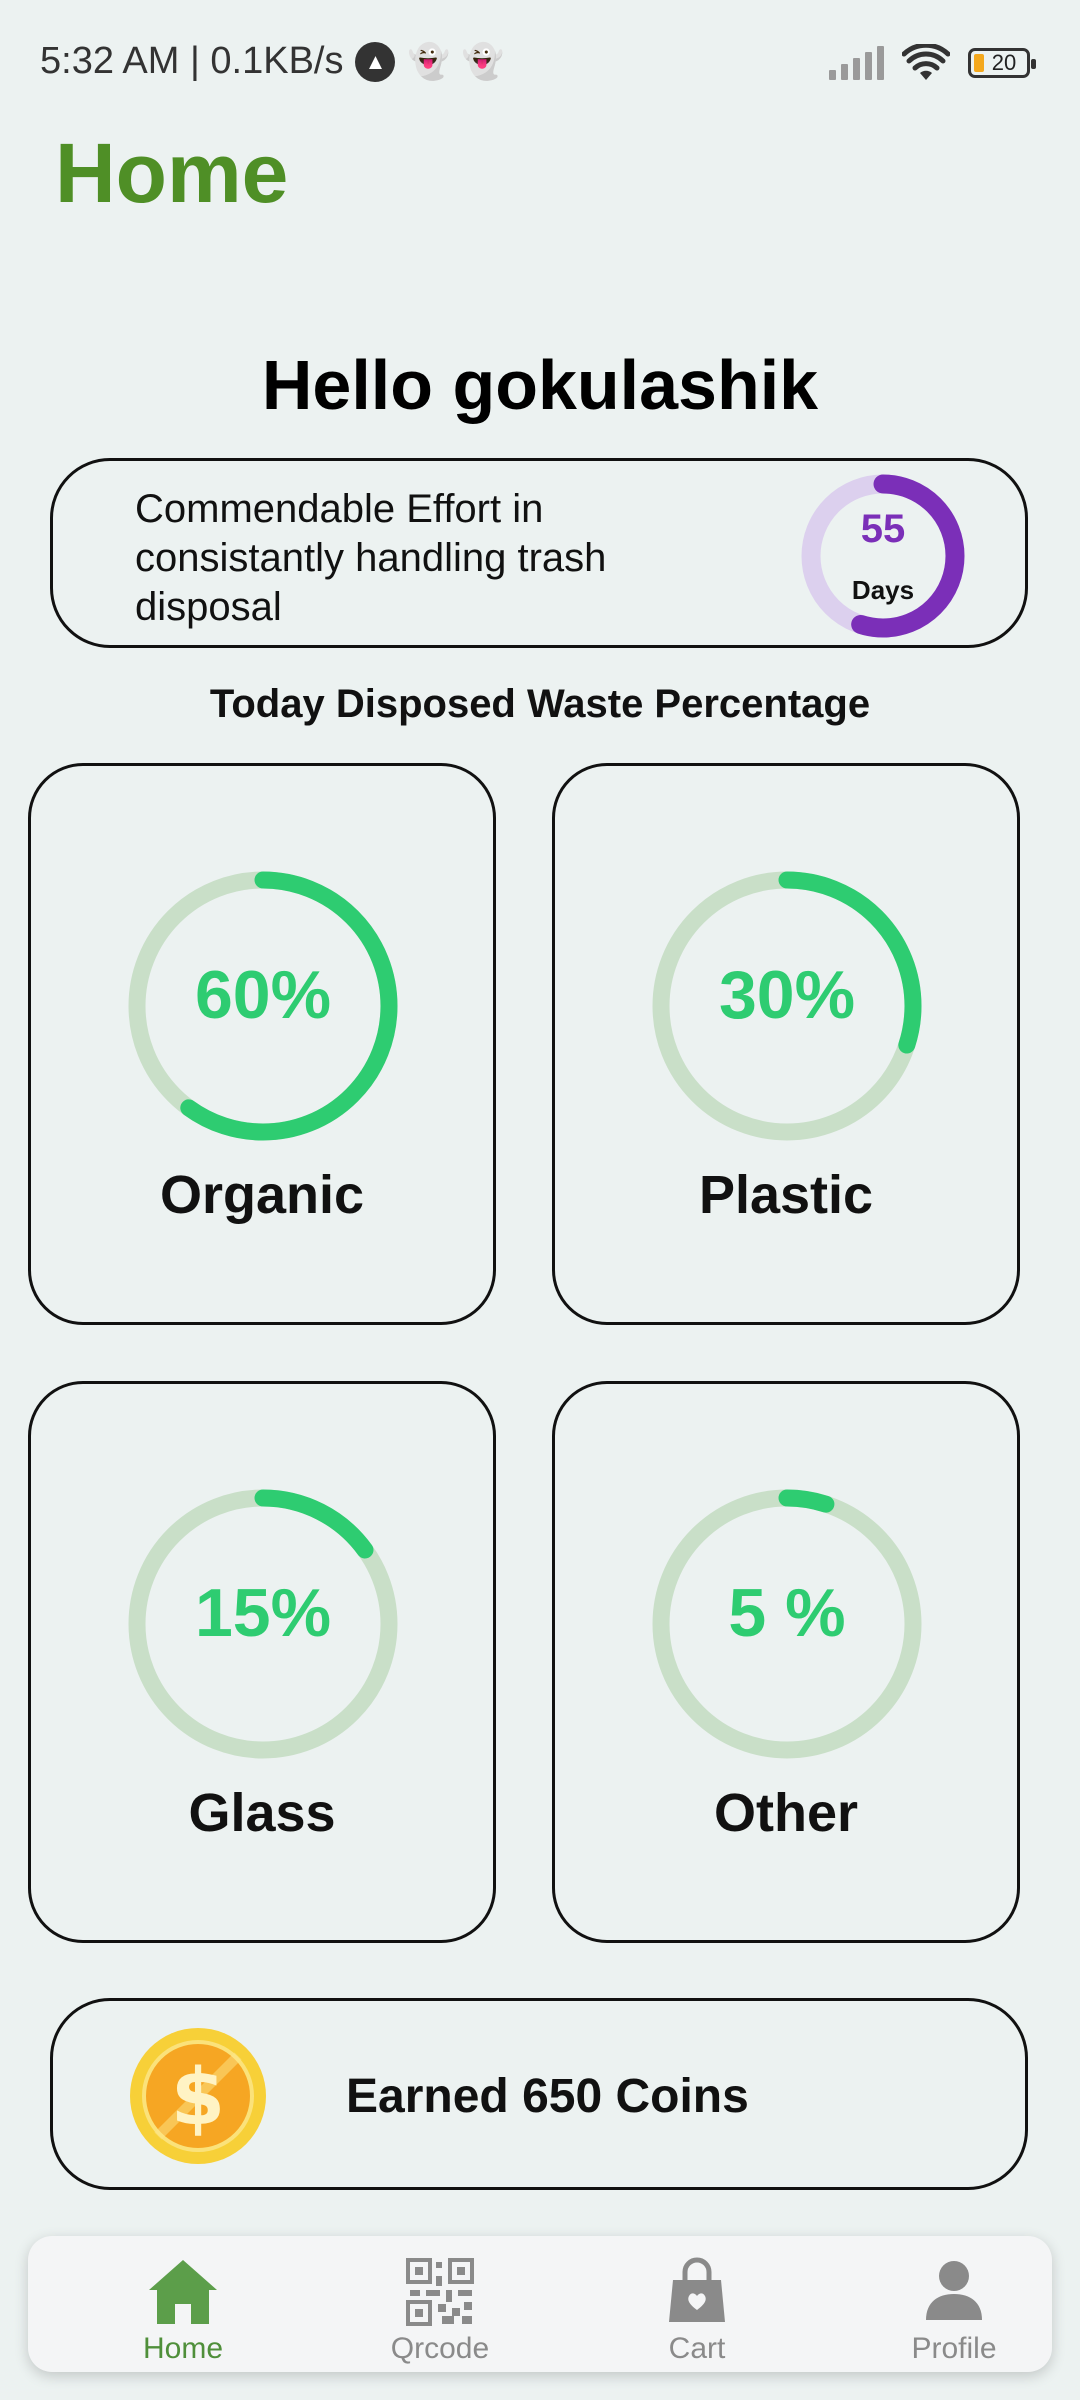 The width and height of the screenshot is (1080, 2400). I want to click on page-title: Home, so click(172, 173).